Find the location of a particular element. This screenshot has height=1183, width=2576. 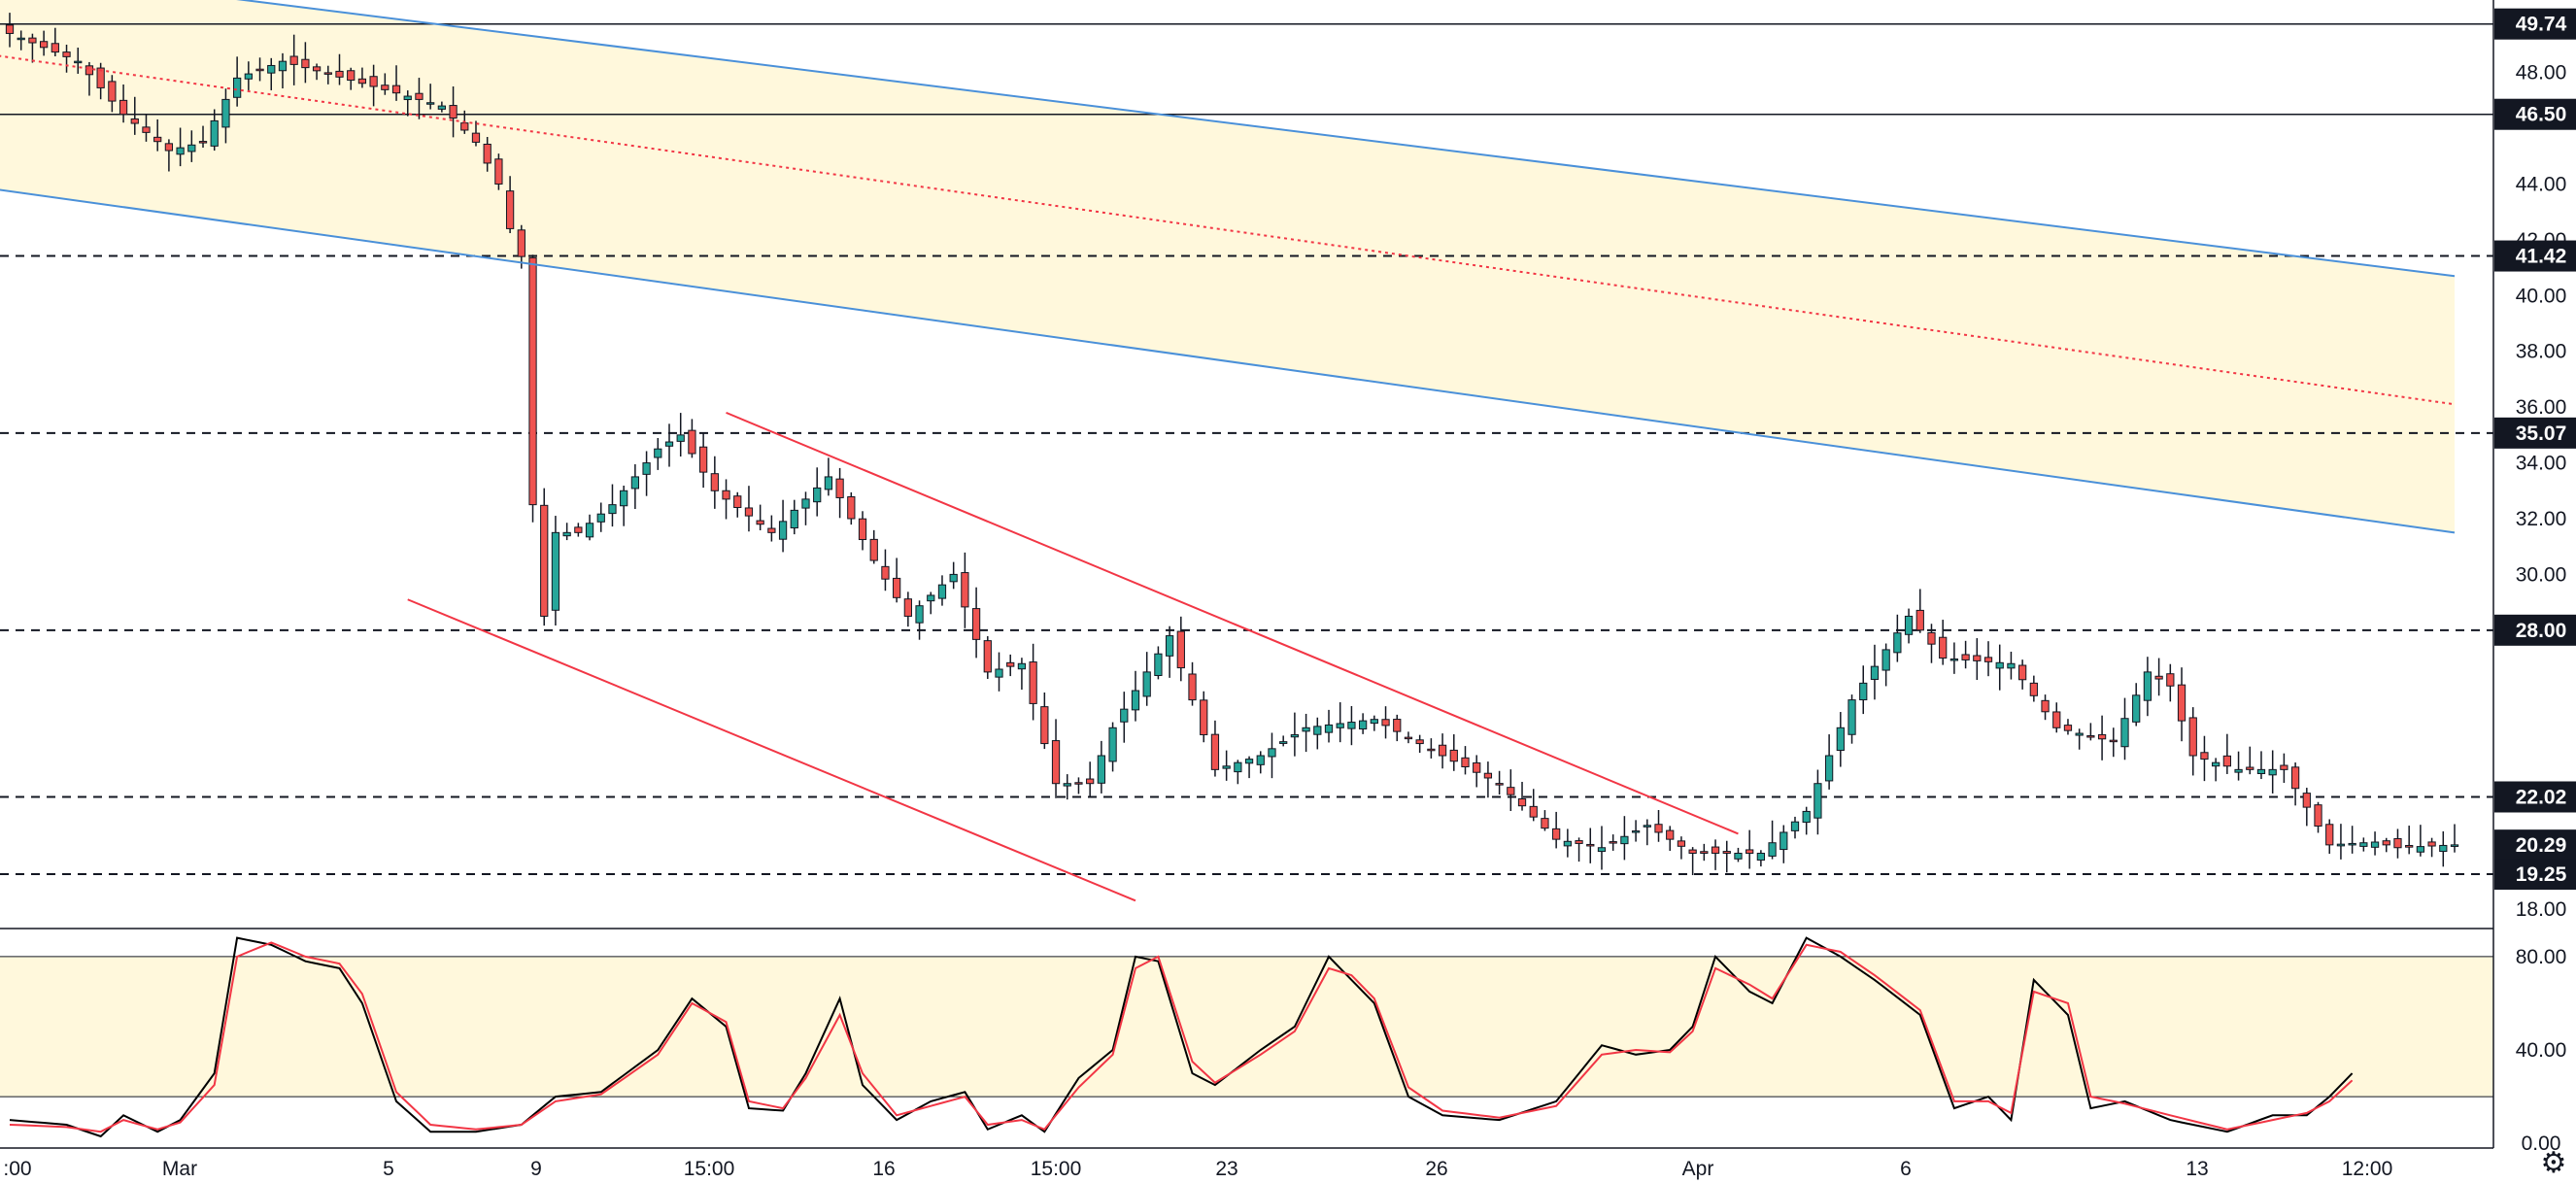

gear-icon: ⚙ is located at coordinates (2553, 1162).